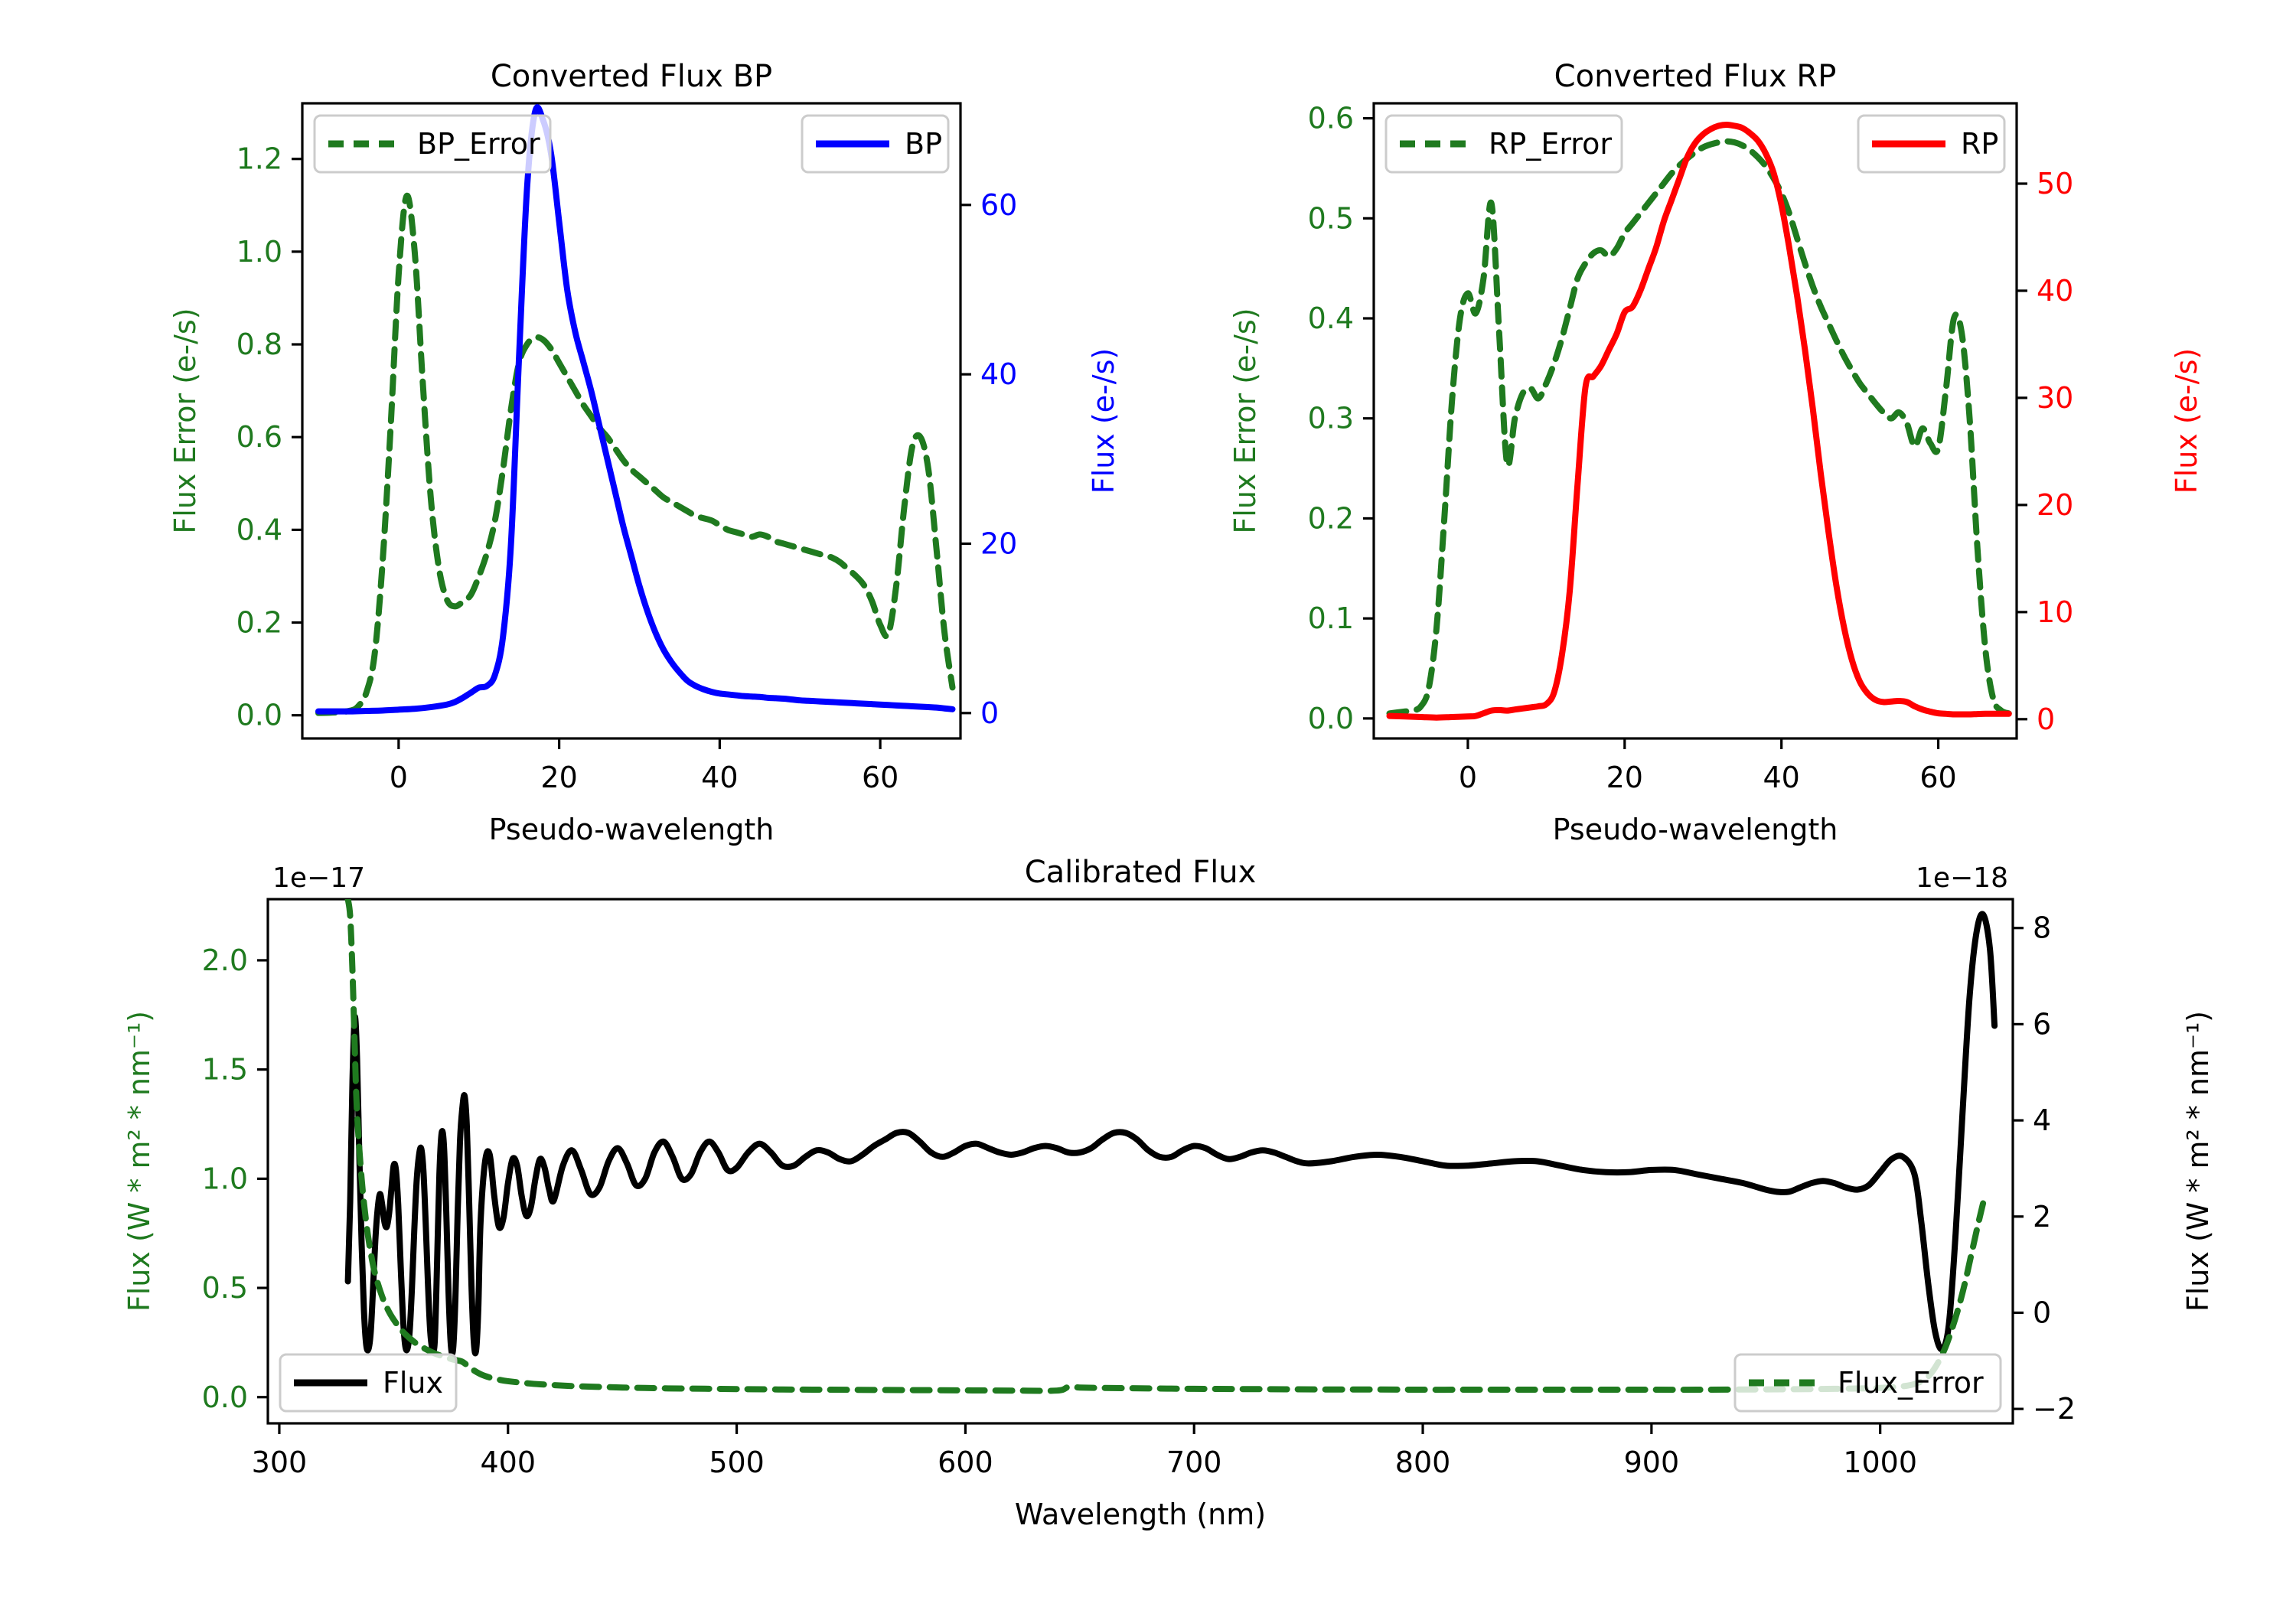 The height and width of the screenshot is (1607, 2296). Describe the element at coordinates (1141, 872) in the screenshot. I see `chart-title: Calibrated Flux` at that location.